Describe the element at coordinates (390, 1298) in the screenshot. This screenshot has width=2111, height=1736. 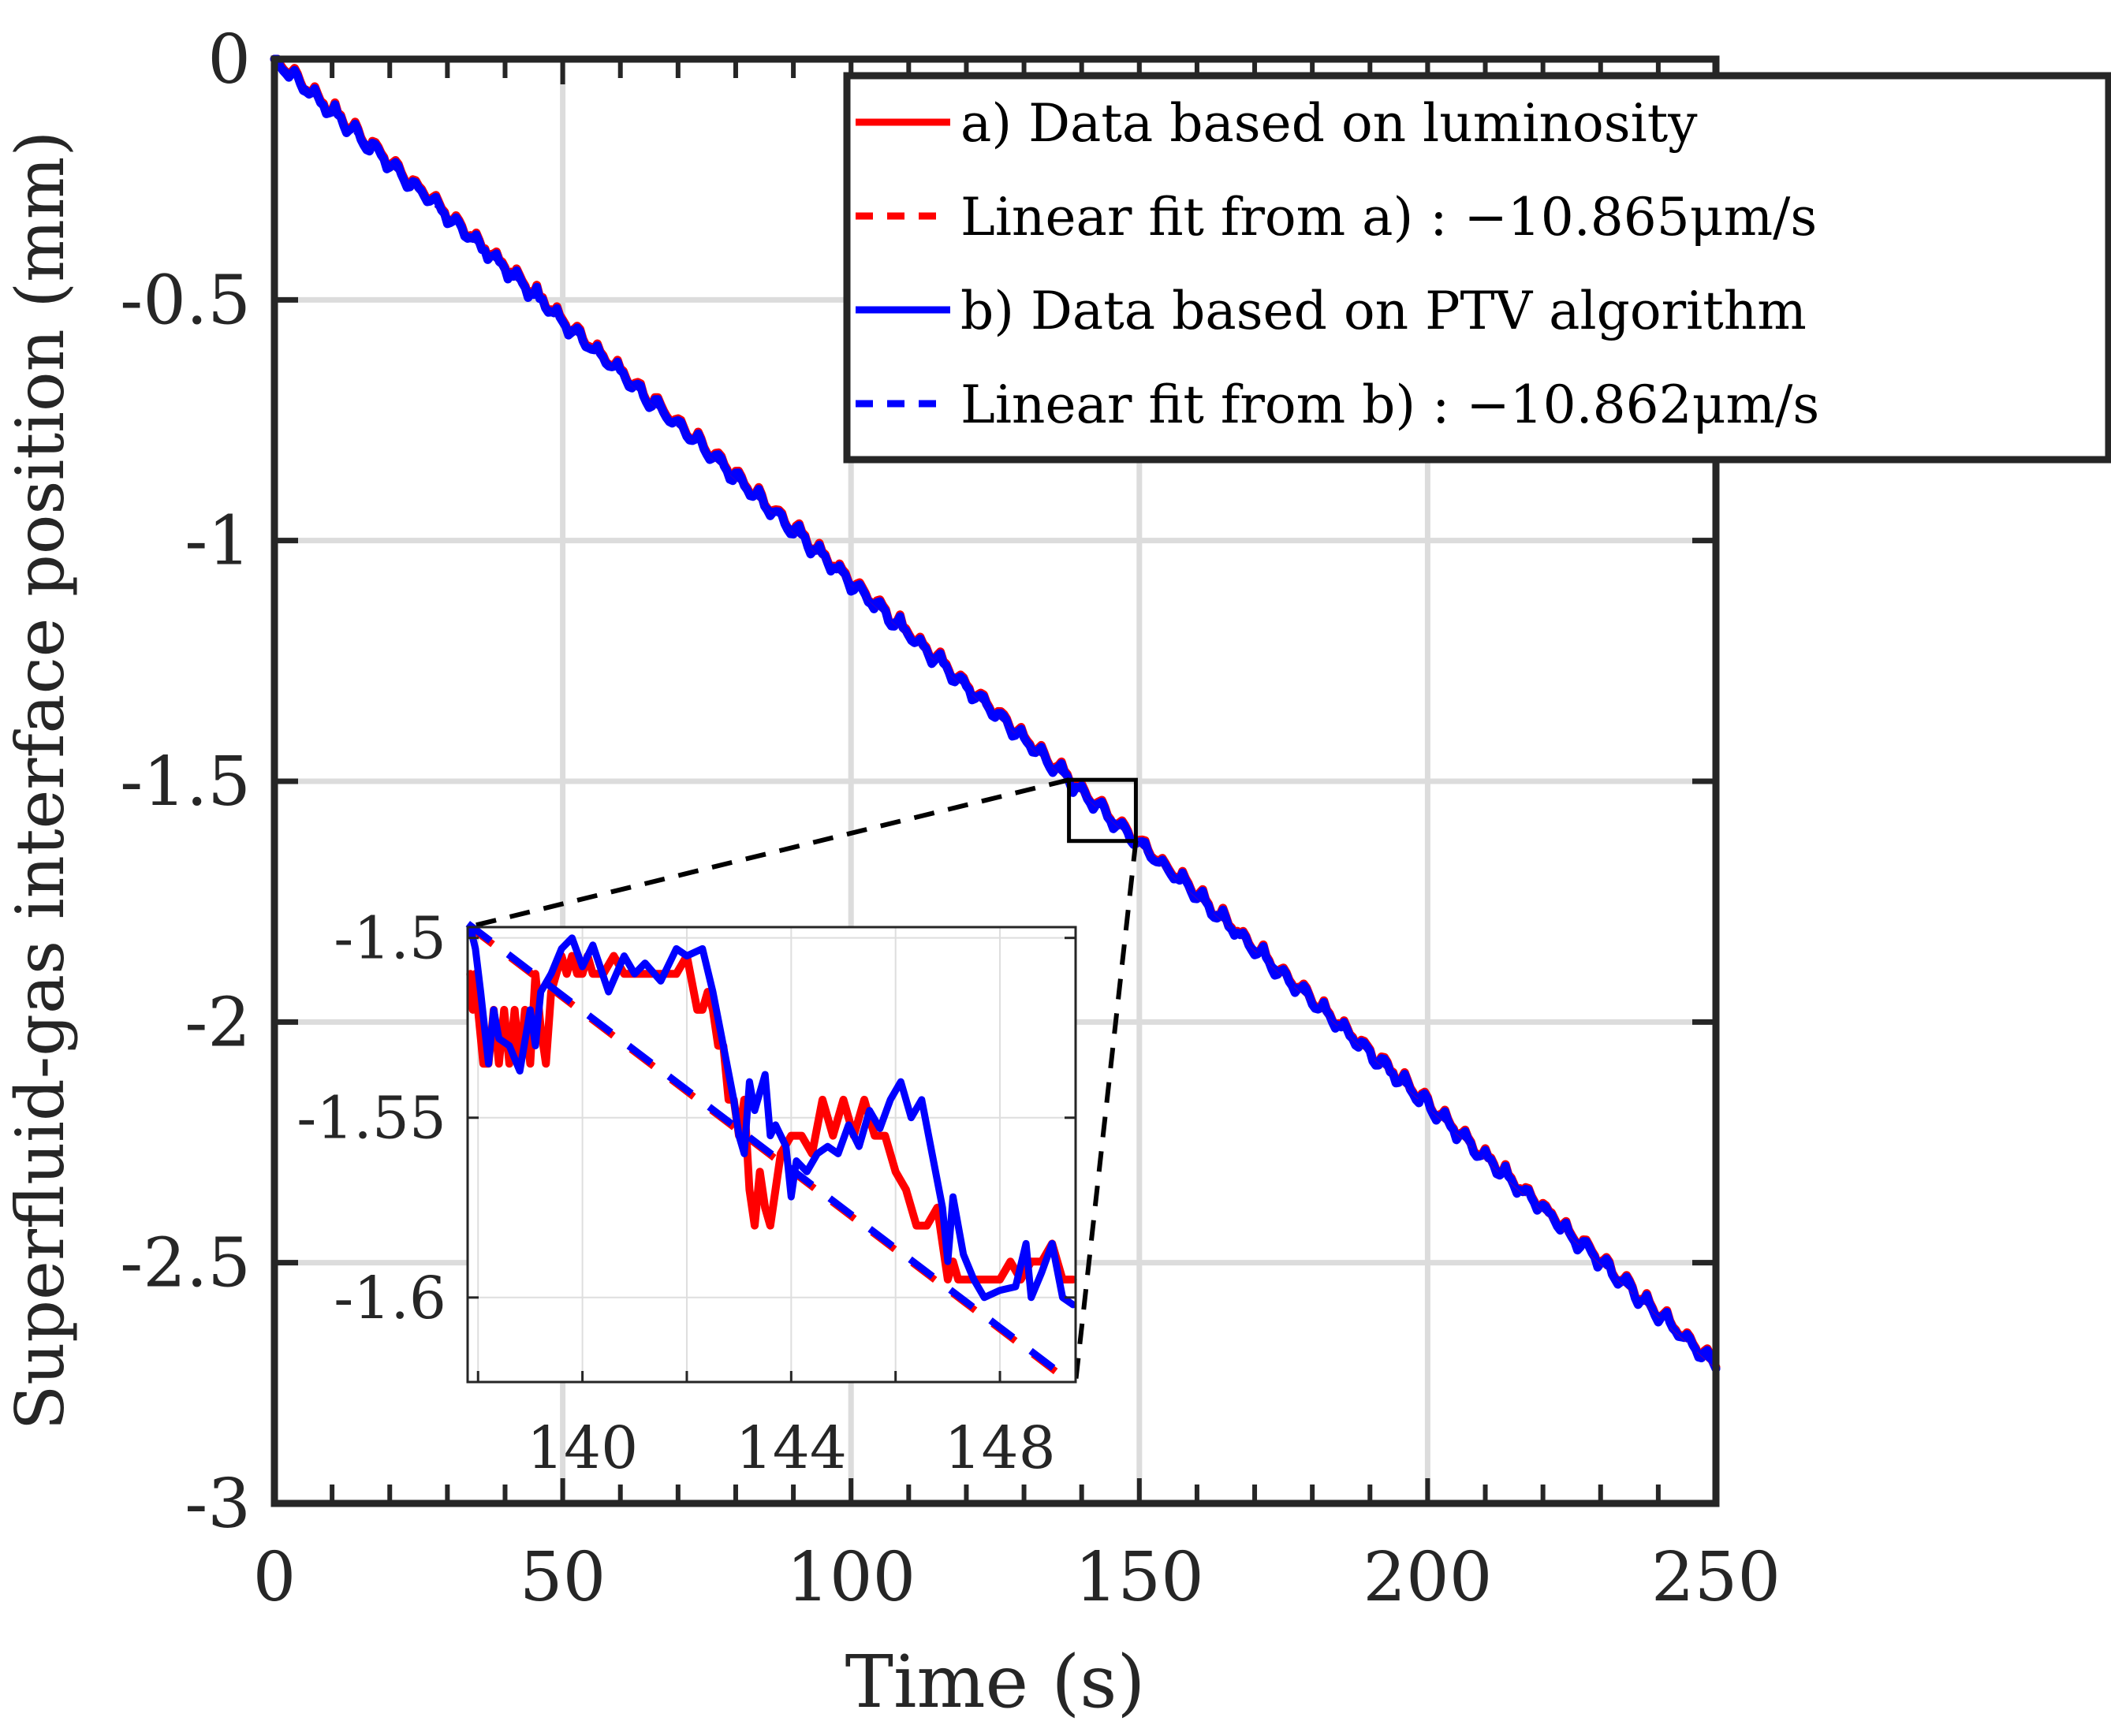
I see `inset-y-tick-label: -1.6` at that location.